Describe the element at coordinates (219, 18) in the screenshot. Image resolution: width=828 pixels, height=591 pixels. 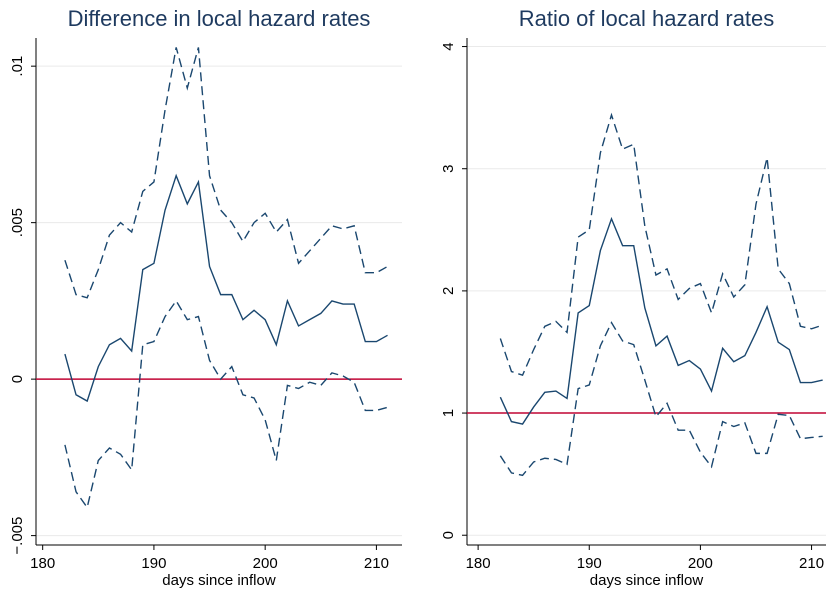
I see `chart-title: Difference in local hazard rates` at that location.